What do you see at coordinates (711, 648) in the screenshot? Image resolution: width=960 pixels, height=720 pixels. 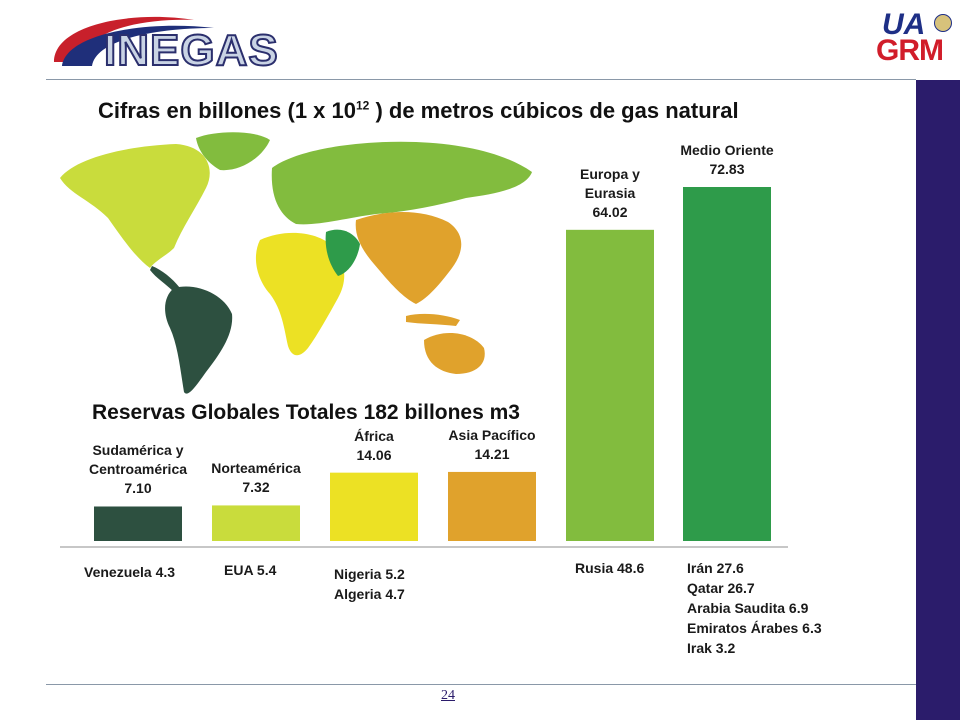 I see `country-item: Irak 3.2` at bounding box center [711, 648].